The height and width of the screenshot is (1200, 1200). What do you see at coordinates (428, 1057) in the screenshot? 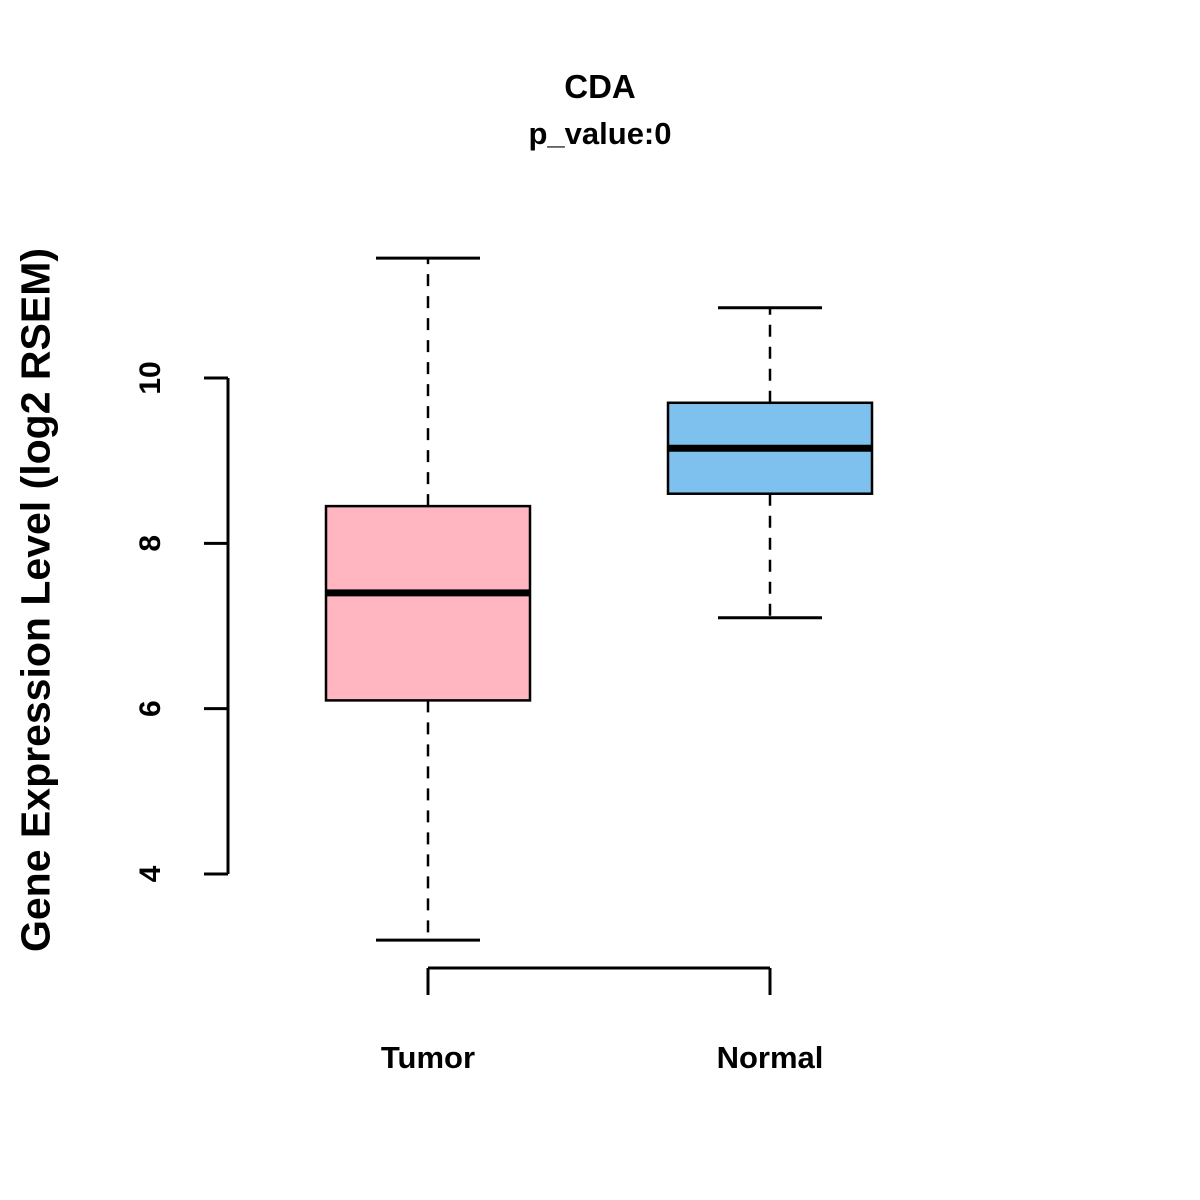
I see `x-category-label-tumor: Tumor` at bounding box center [428, 1057].